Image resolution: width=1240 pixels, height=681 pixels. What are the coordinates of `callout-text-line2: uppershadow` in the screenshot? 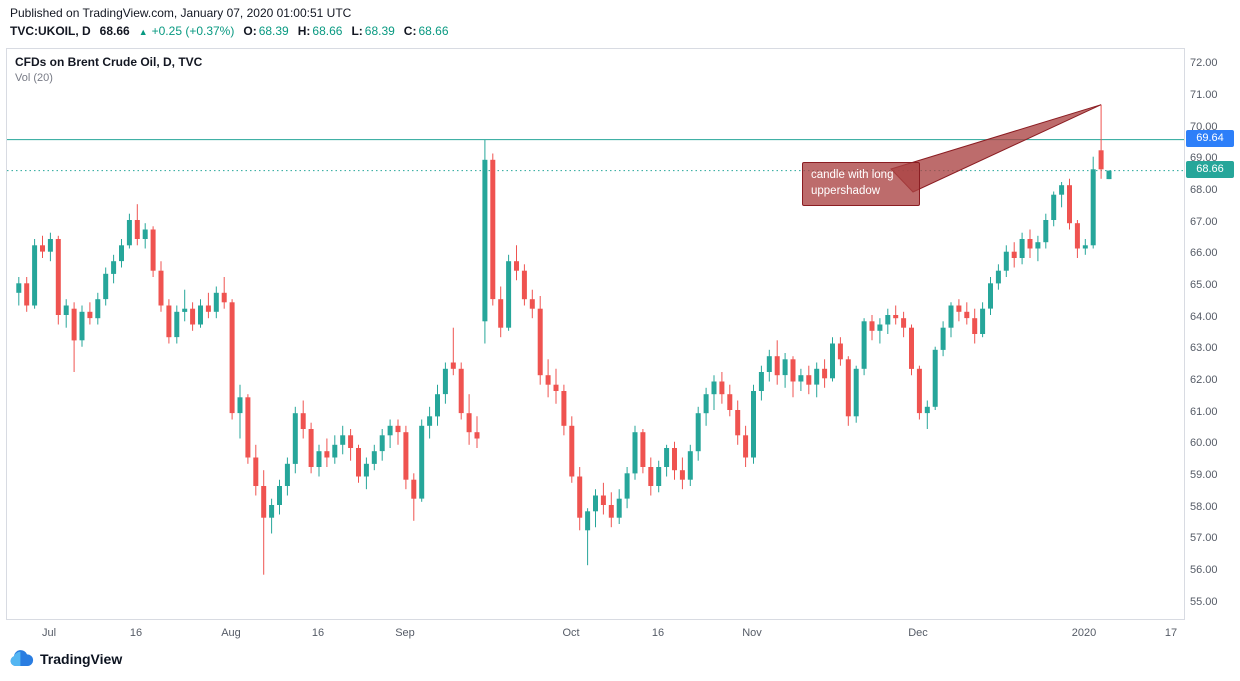 It's located at (846, 190).